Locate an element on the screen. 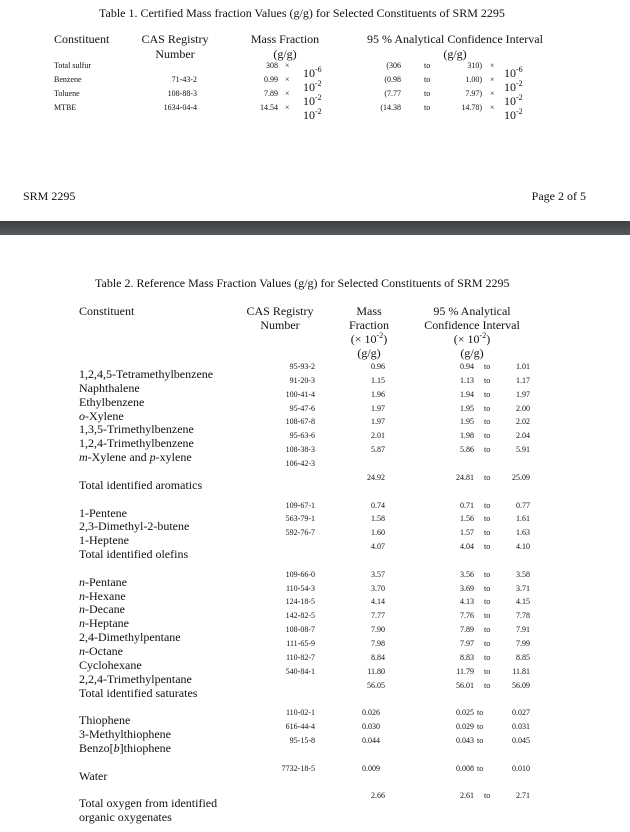  name-part: Thiophene is located at coordinates (105, 720).